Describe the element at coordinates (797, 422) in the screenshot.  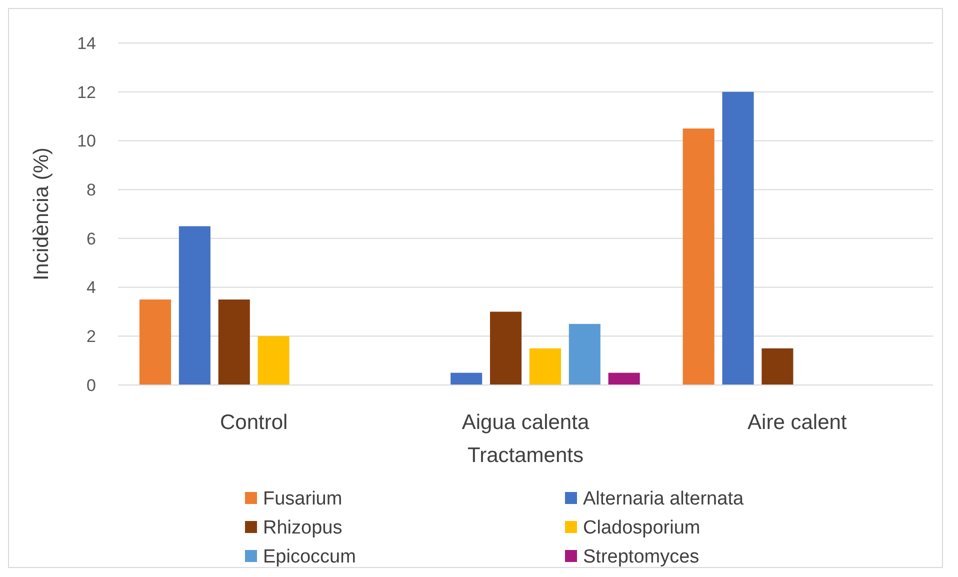
I see `x-tick-label: Aire calent` at that location.